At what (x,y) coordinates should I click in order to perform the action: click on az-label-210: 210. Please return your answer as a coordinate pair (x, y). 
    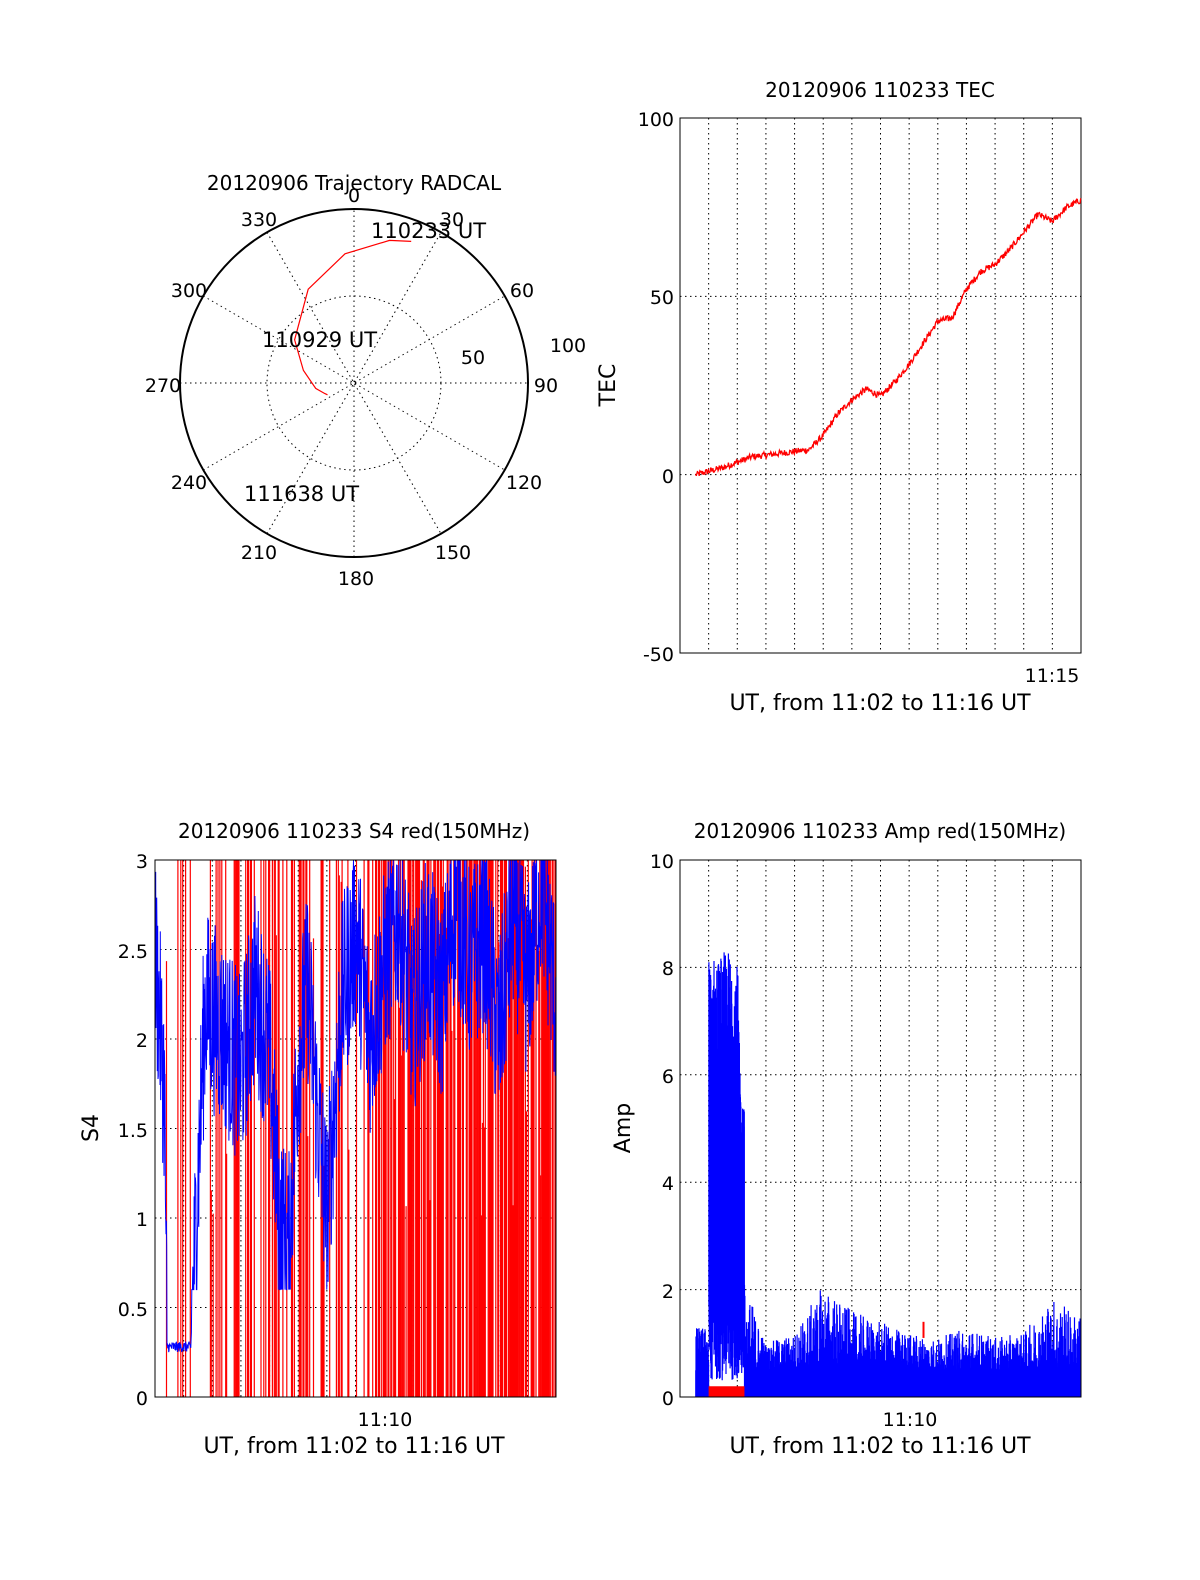
    Looking at the image, I should click on (259, 553).